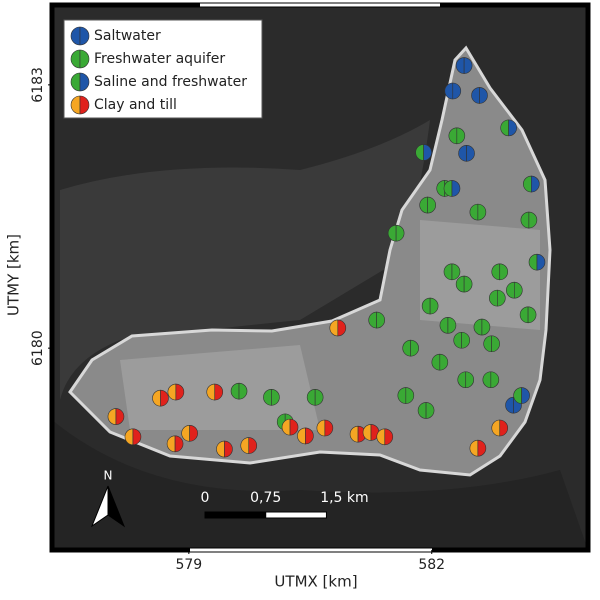 The width and height of the screenshot is (600, 600). I want to click on y-tick-label: 6183, so click(38, 85).